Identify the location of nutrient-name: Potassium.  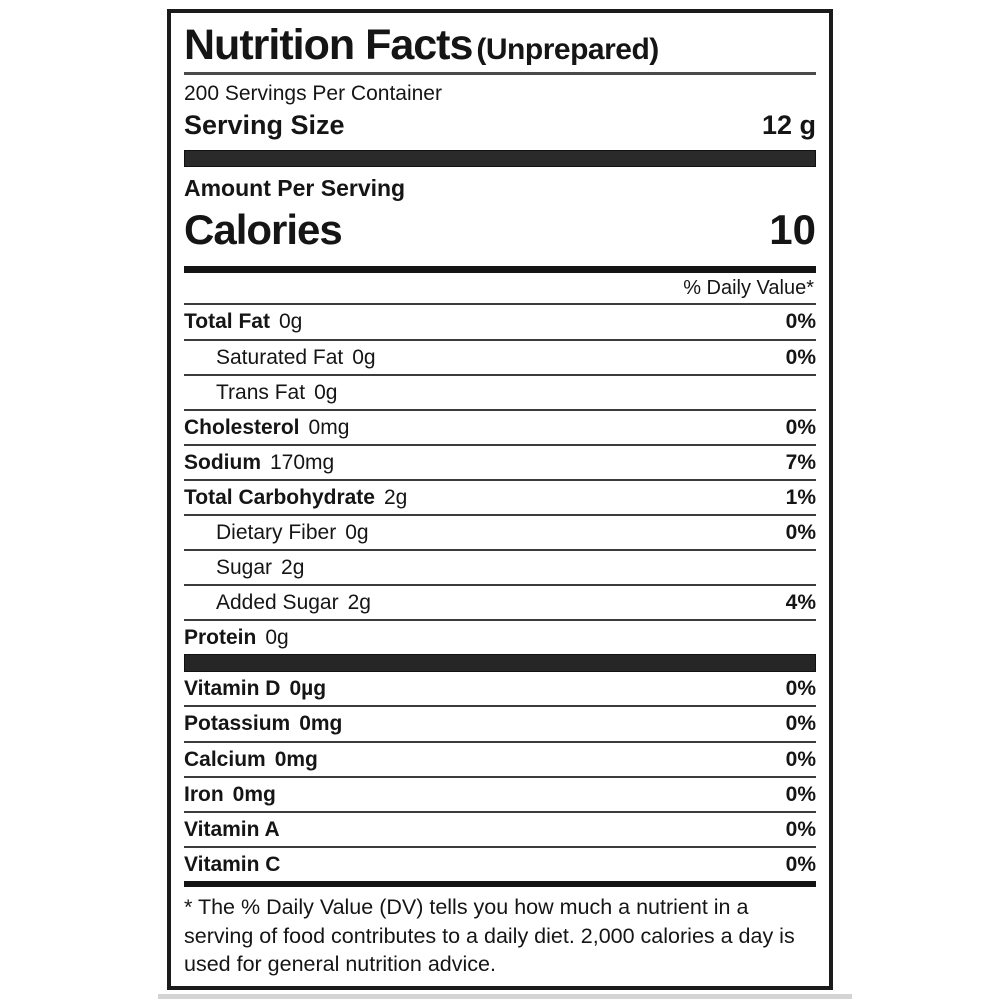
(237, 724).